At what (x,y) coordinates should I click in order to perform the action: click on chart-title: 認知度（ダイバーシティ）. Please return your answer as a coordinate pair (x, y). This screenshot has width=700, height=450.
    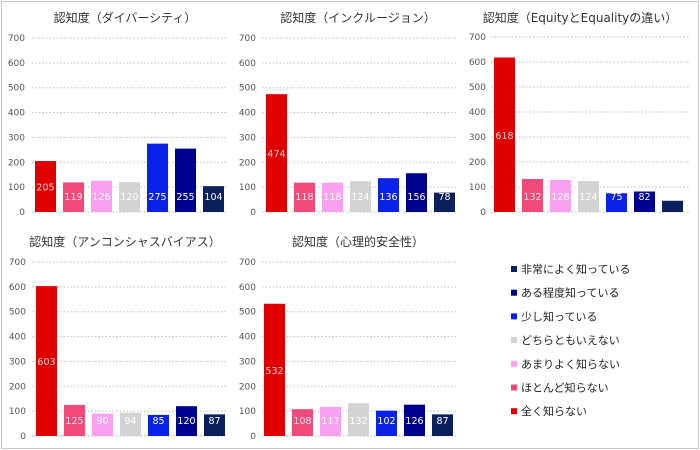
    Looking at the image, I should click on (125, 17).